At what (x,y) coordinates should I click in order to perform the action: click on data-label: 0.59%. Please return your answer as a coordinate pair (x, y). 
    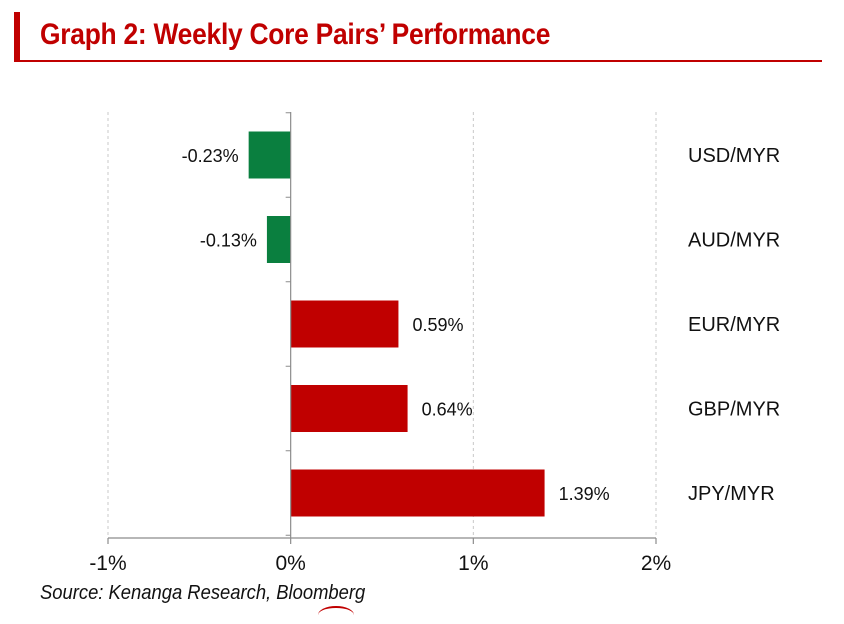
    Looking at the image, I should click on (437, 325).